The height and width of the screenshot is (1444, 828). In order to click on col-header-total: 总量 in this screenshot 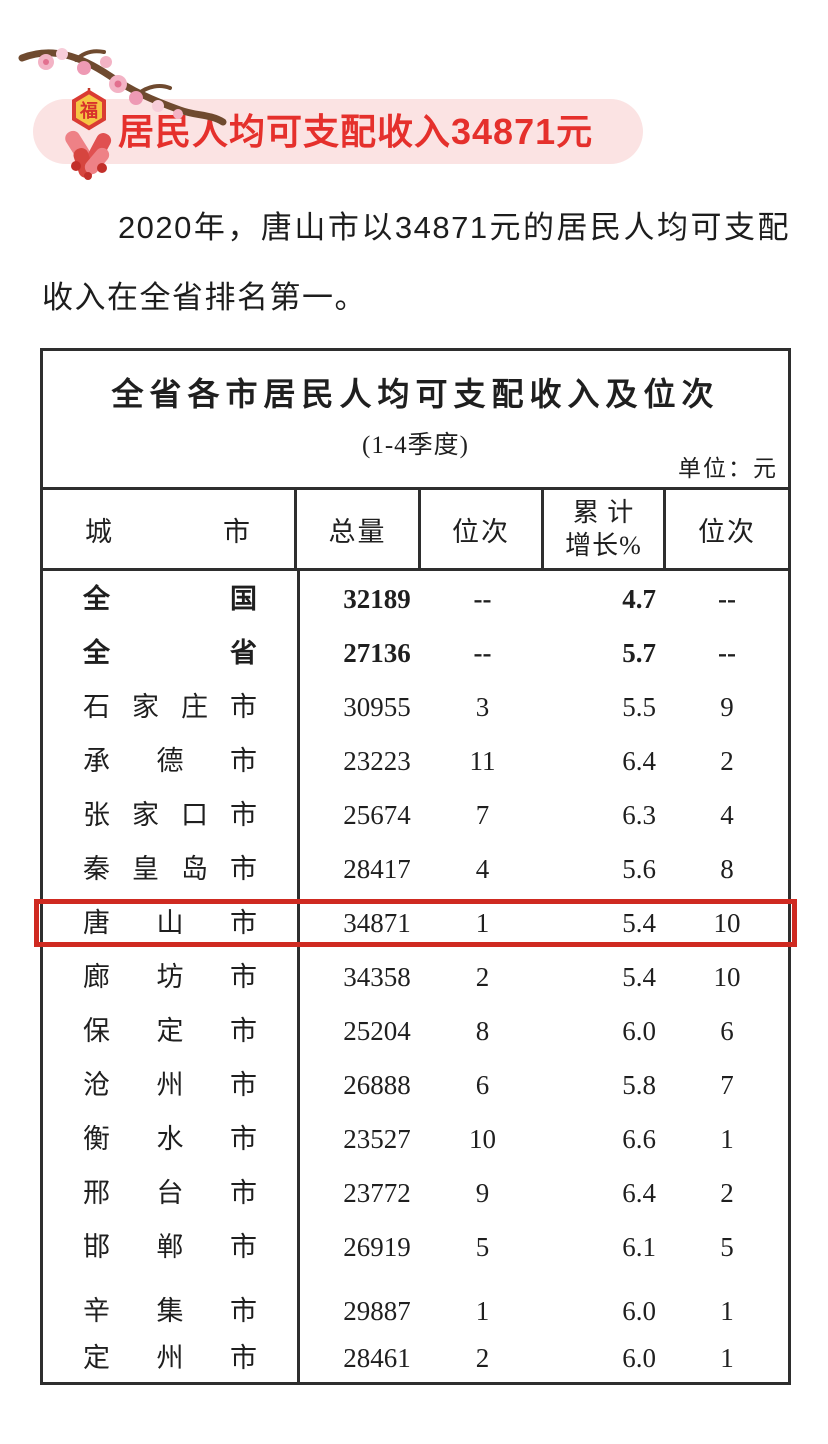, I will do `click(359, 529)`.